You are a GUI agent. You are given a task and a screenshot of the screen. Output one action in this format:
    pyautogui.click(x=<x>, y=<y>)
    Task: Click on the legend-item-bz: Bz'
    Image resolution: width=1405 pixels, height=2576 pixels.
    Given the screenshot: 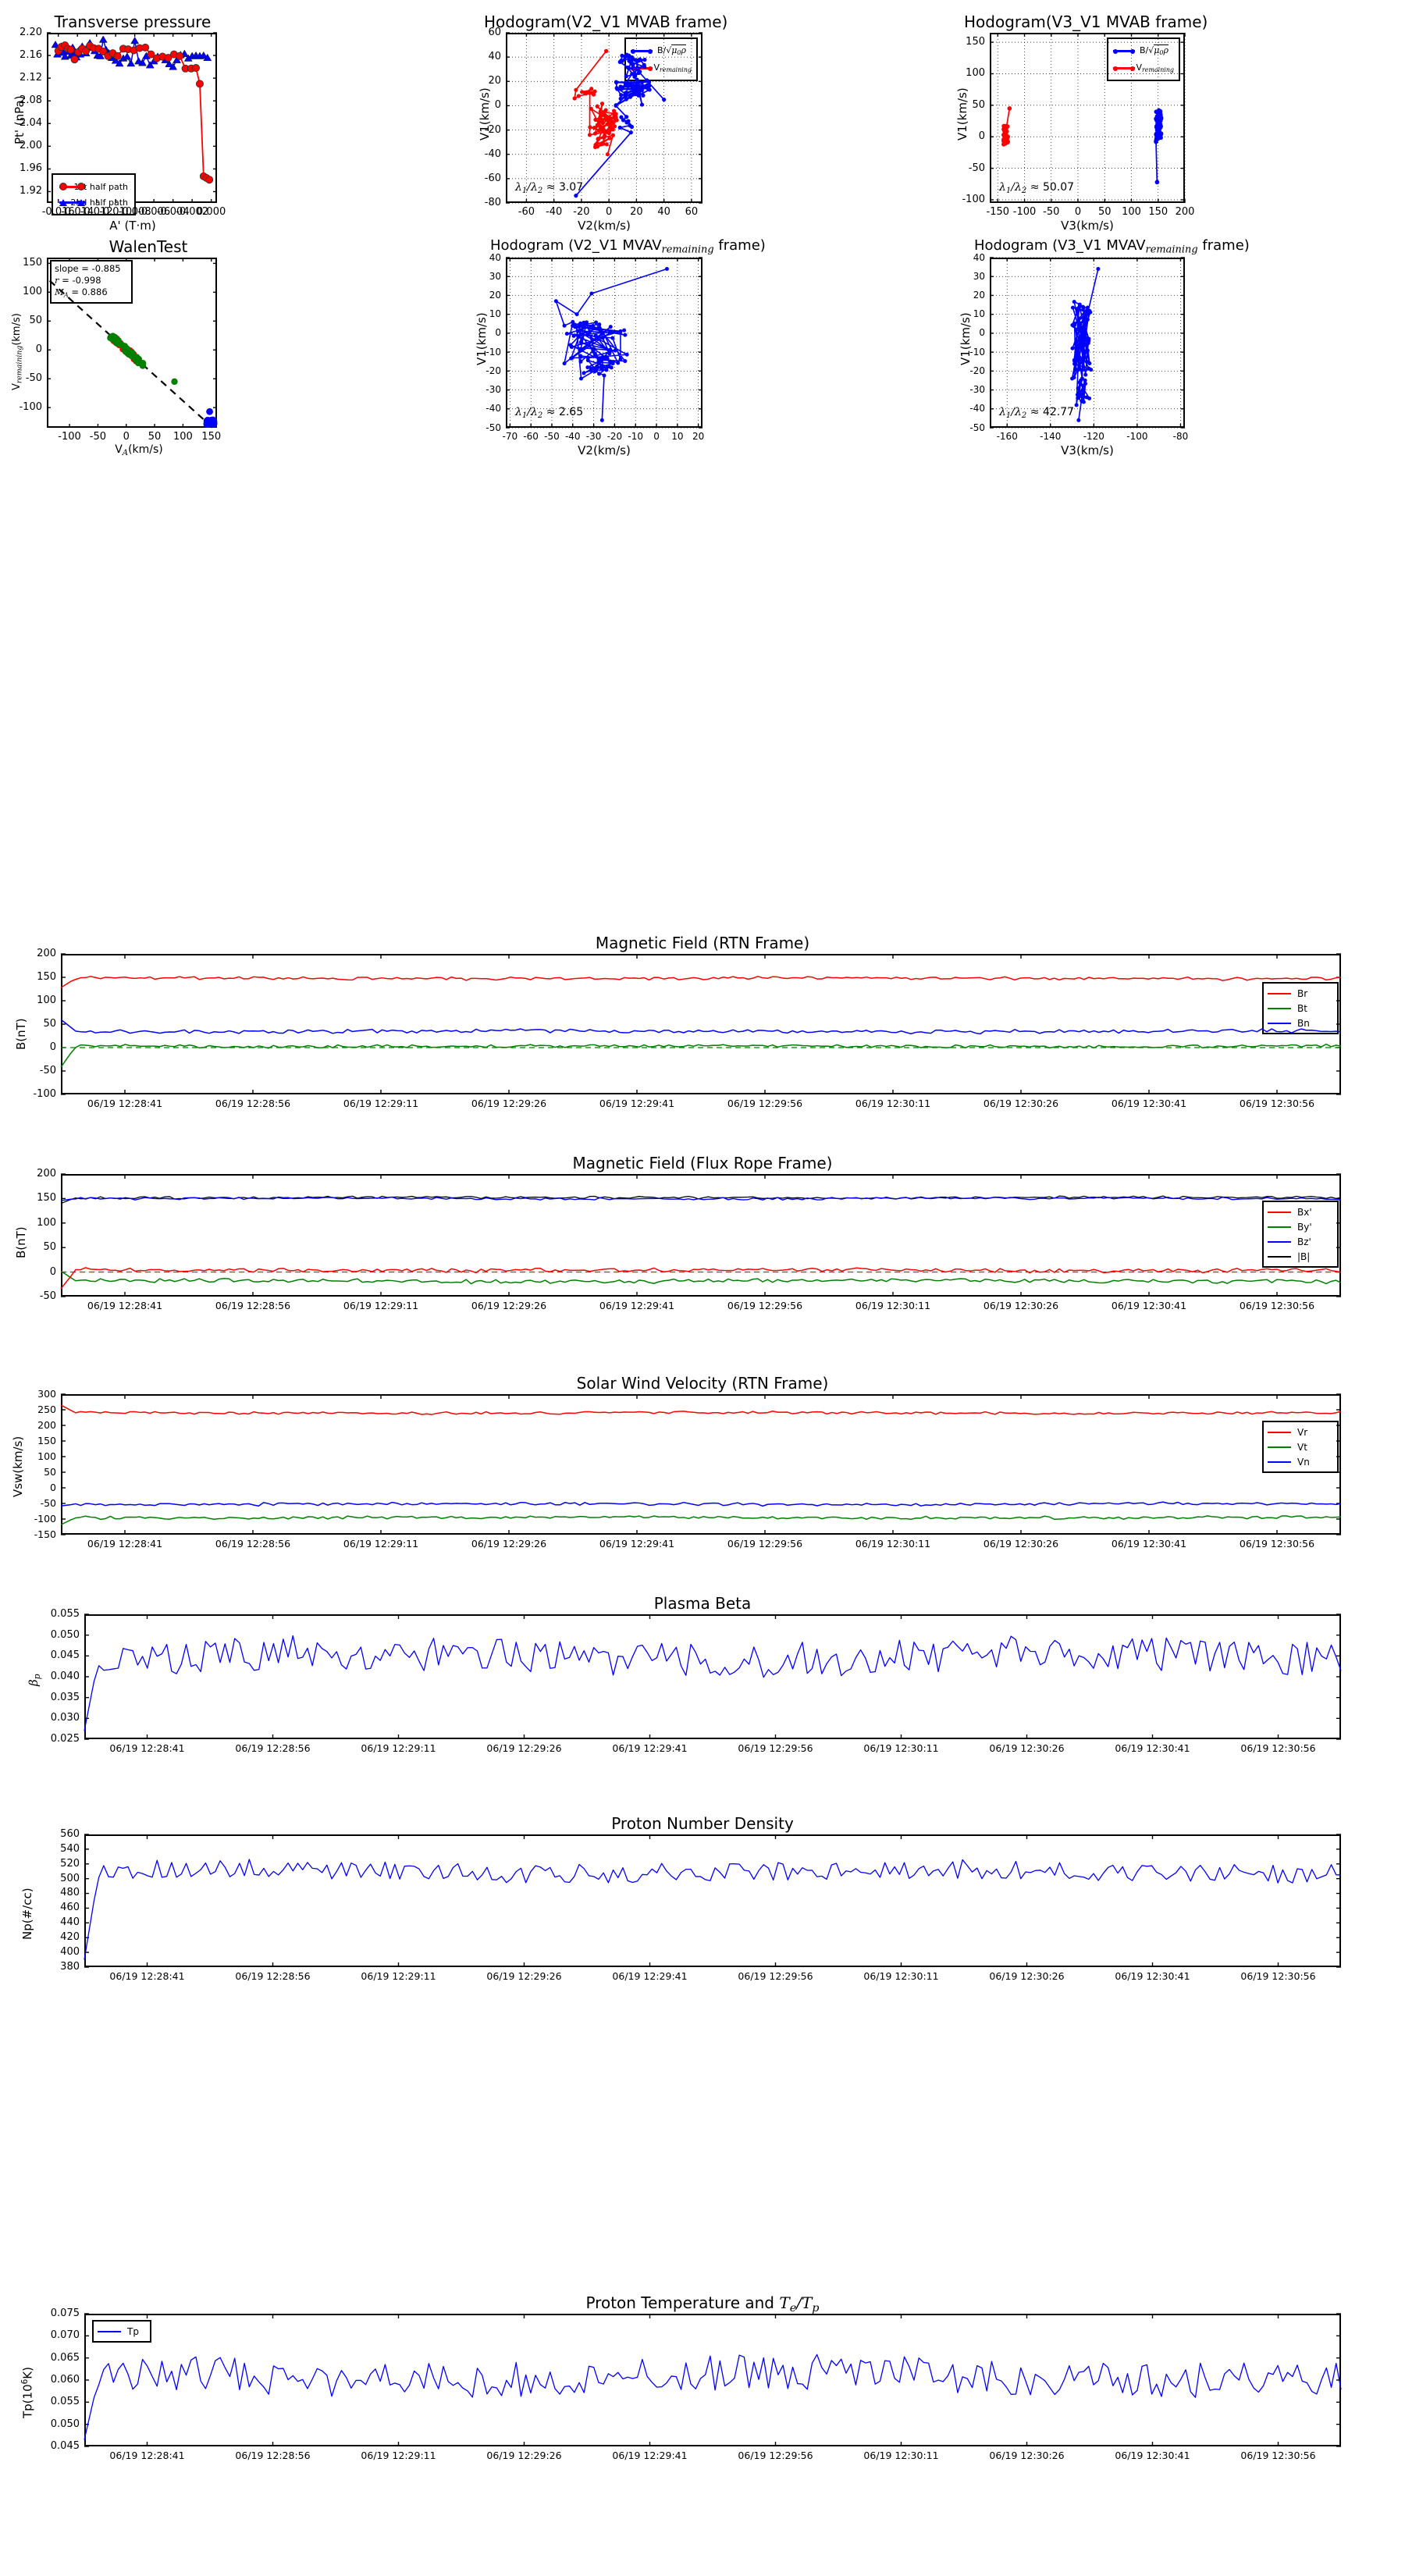 What is the action you would take?
    pyautogui.click(x=1300, y=1241)
    